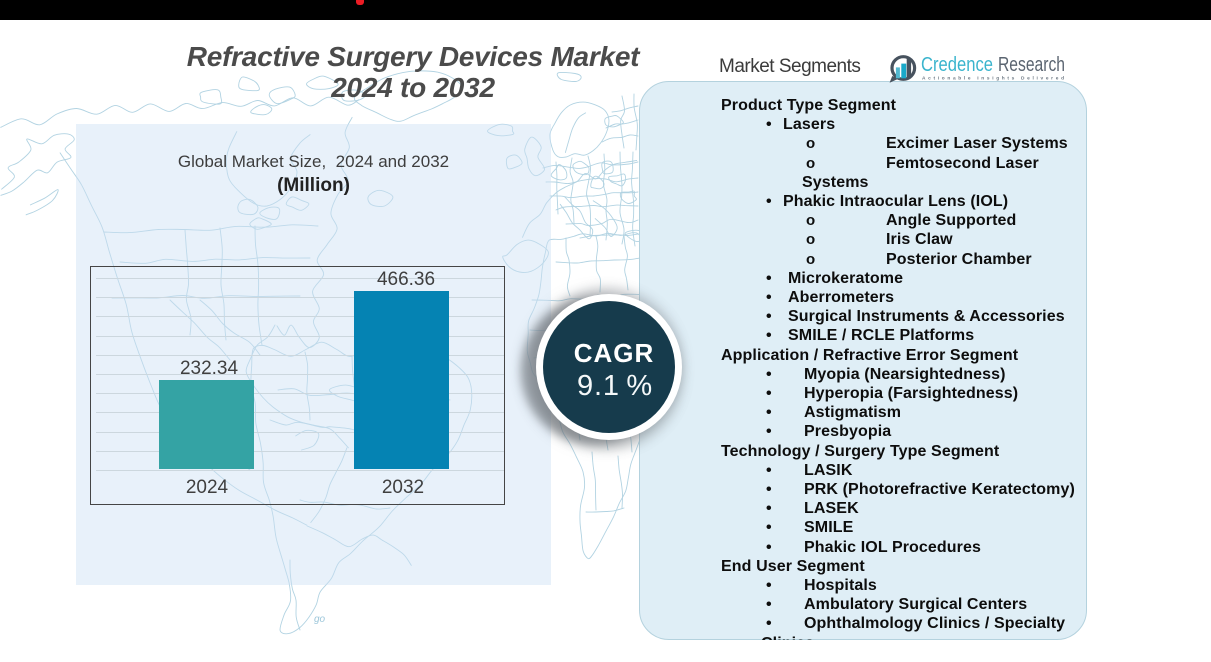  What do you see at coordinates (957, 65) in the screenshot?
I see `svg-text: Credence` at bounding box center [957, 65].